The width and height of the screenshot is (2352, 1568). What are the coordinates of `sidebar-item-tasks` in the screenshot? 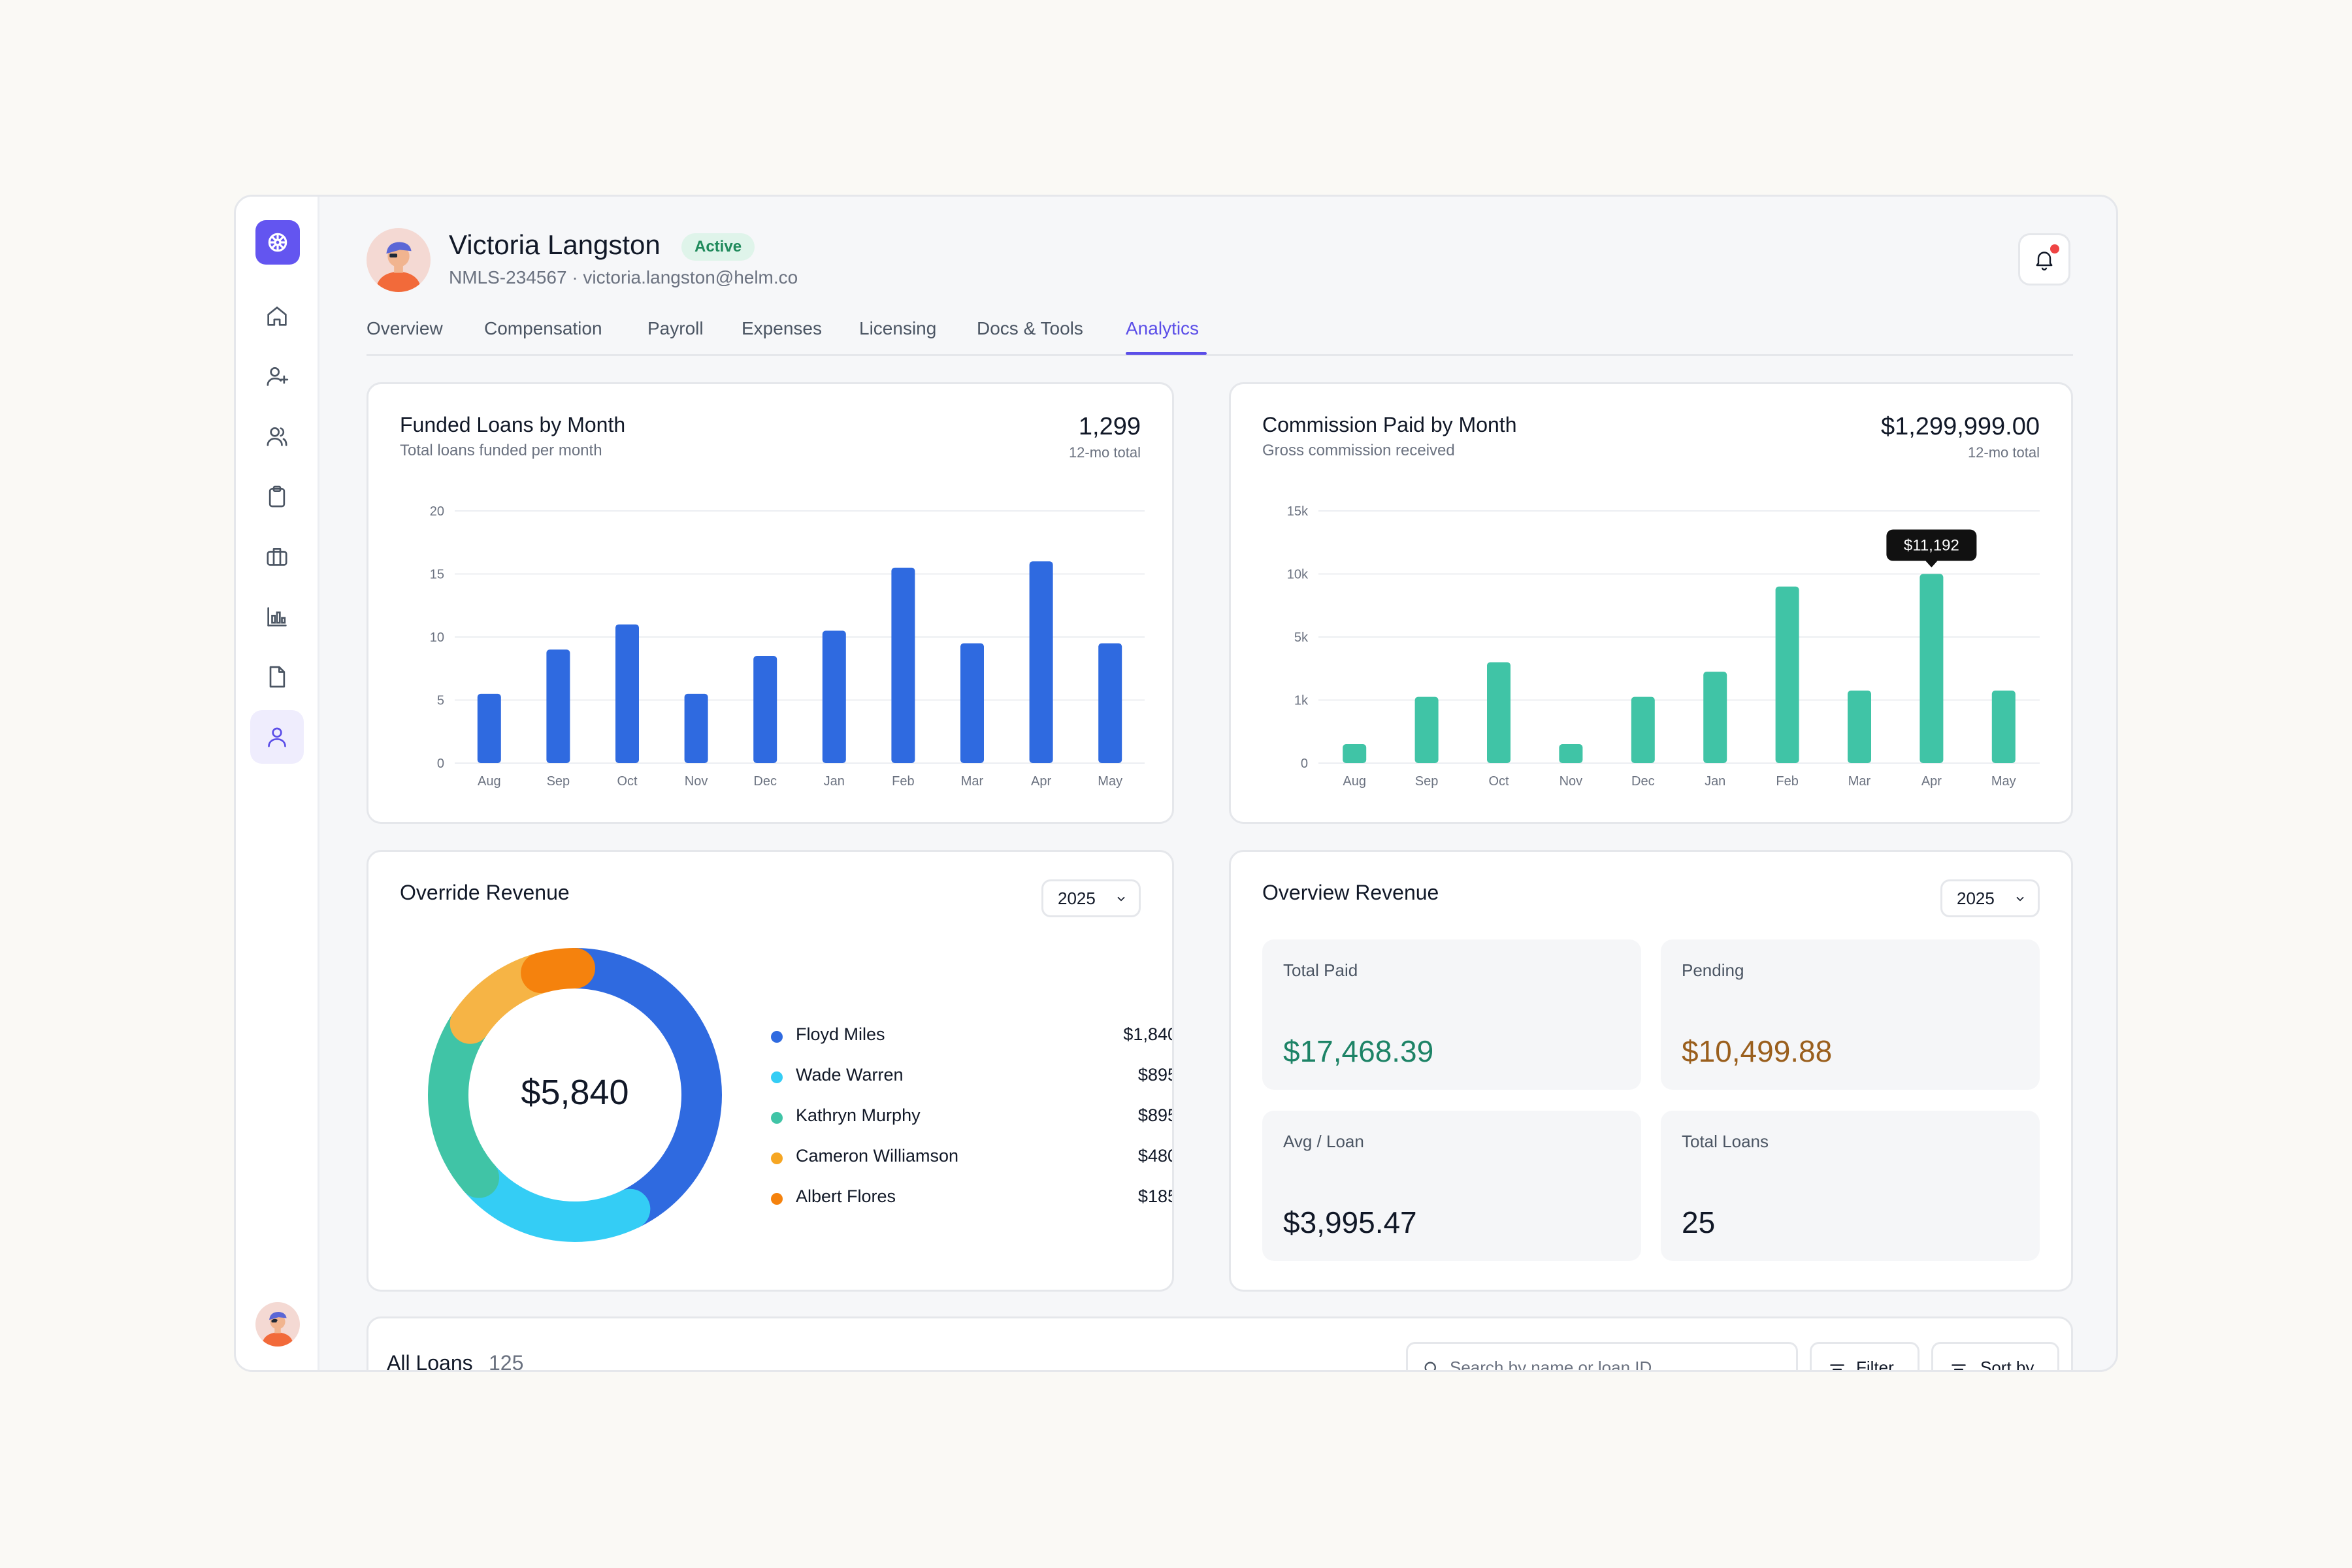 It's located at (277, 496).